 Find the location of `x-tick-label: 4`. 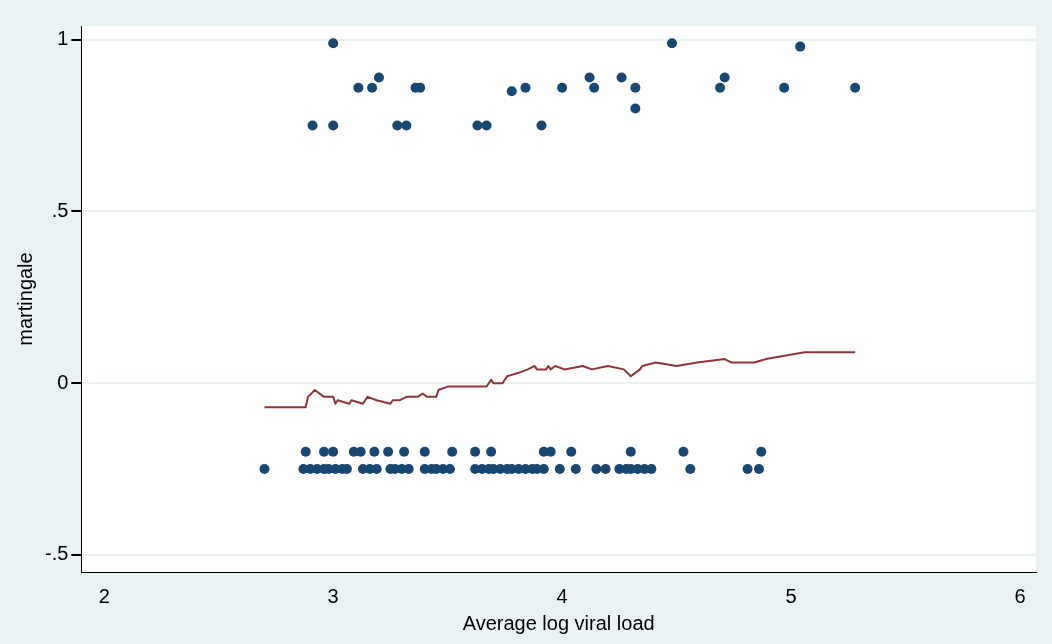

x-tick-label: 4 is located at coordinates (562, 595).